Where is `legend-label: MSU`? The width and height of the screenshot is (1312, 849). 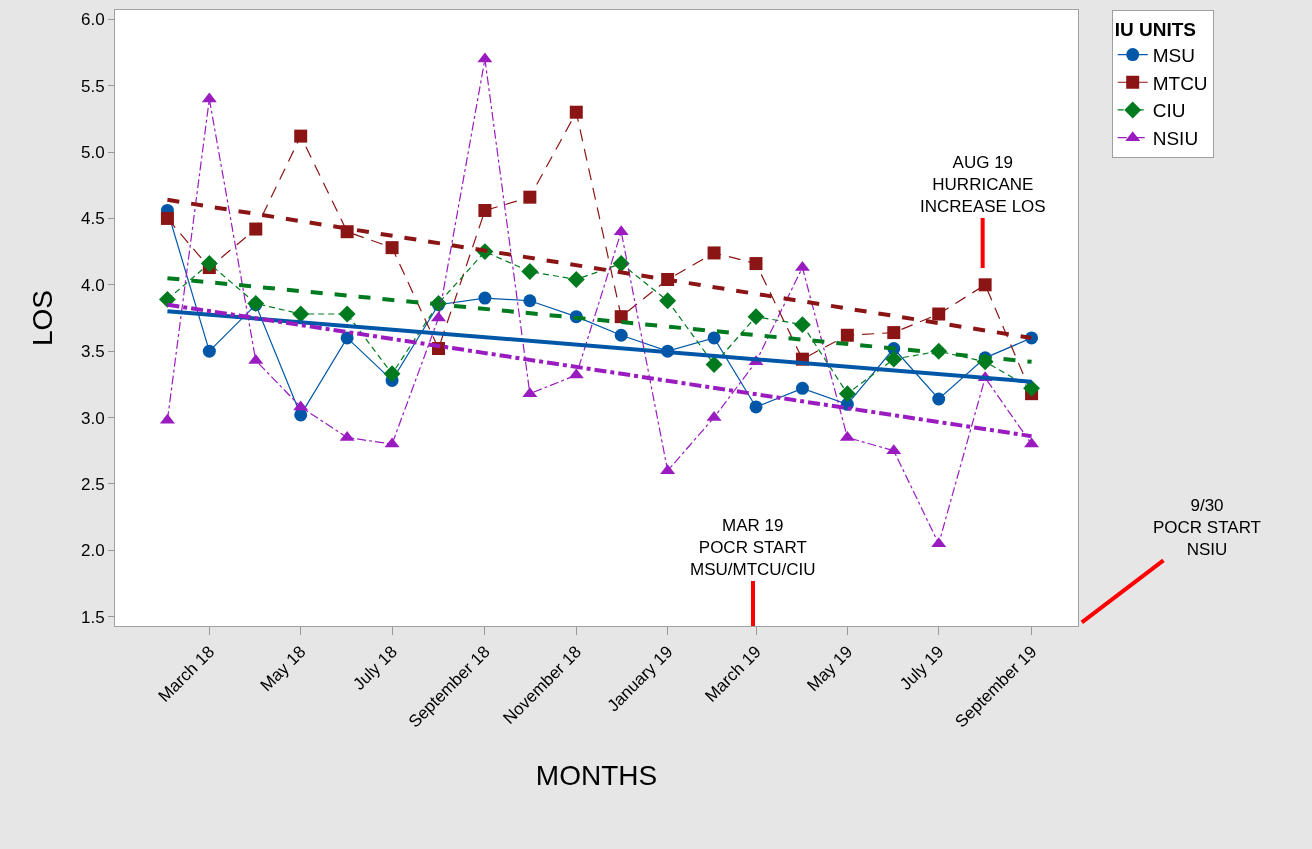
legend-label: MSU is located at coordinates (1173, 55).